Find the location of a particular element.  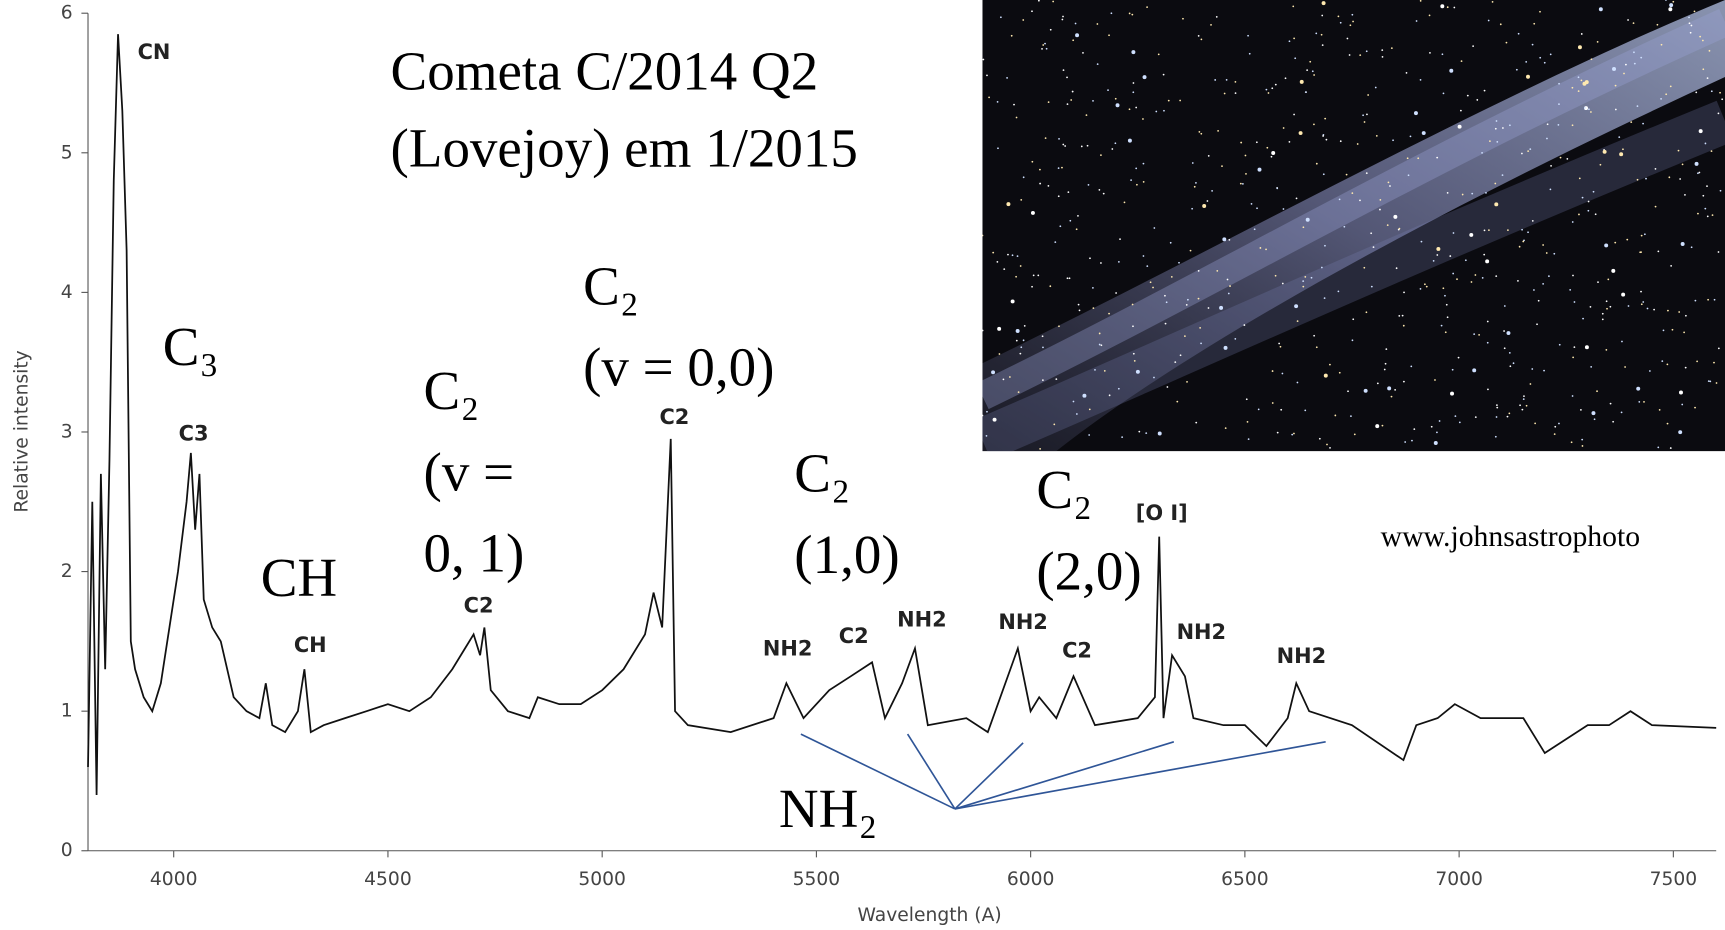

annotation: C₂ is located at coordinates (822, 472).